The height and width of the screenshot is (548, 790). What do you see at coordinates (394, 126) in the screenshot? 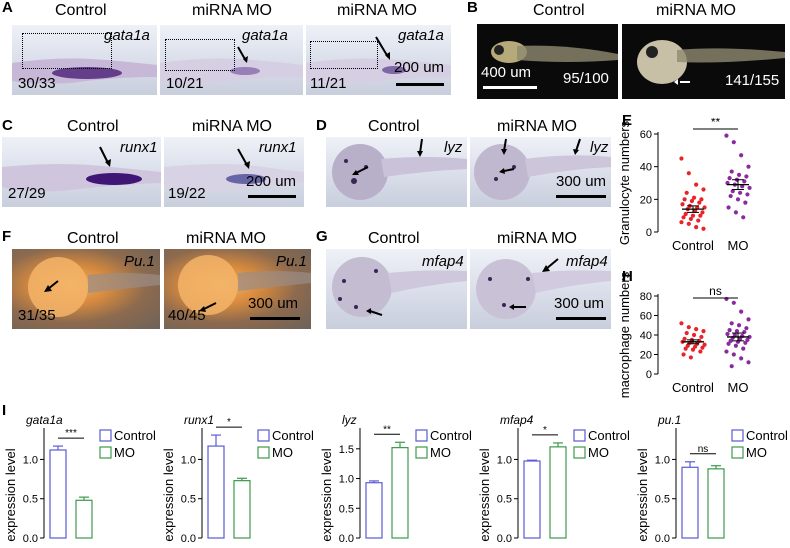
I see `panel-d-title-control: Control` at bounding box center [394, 126].